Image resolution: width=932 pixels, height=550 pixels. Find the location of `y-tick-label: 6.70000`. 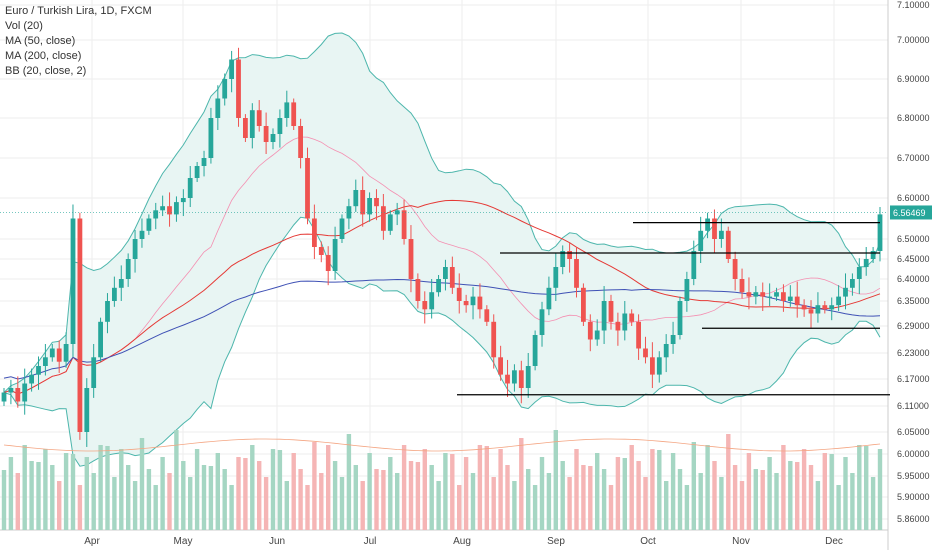

y-tick-label: 6.70000 is located at coordinates (913, 158).